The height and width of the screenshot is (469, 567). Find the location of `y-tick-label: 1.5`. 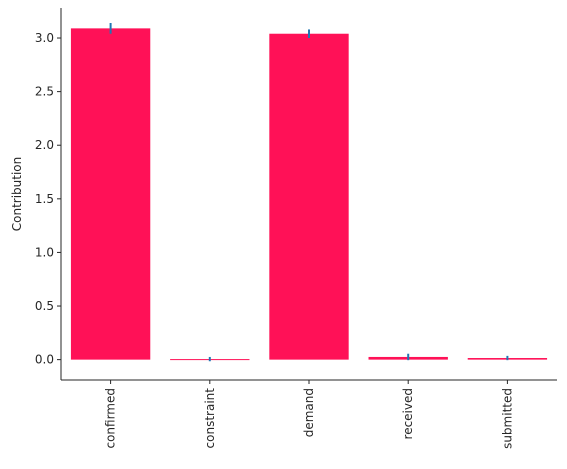

y-tick-label: 1.5 is located at coordinates (44, 199).